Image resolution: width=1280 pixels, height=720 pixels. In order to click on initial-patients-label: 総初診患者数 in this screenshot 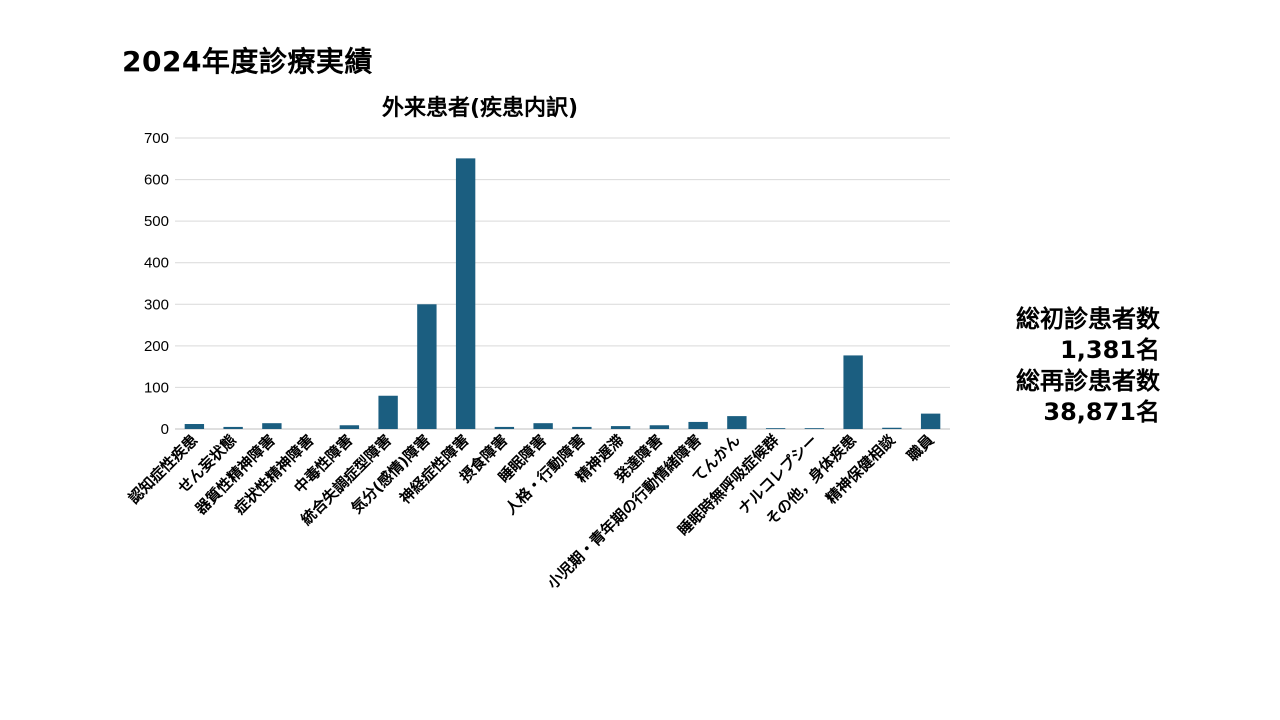, I will do `click(1088, 319)`.